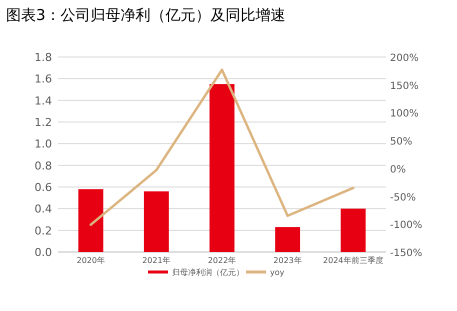 This screenshot has width=457, height=311. What do you see at coordinates (406, 226) in the screenshot?
I see `y2-tick-label: -100%` at bounding box center [406, 226].